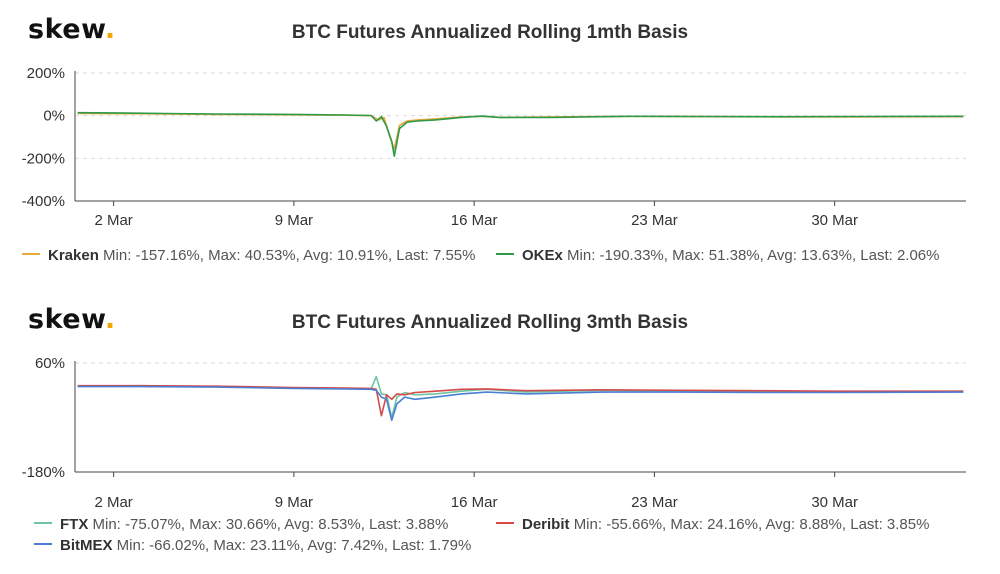  What do you see at coordinates (43, 158) in the screenshot?
I see `y-tick-label: -200%` at bounding box center [43, 158].